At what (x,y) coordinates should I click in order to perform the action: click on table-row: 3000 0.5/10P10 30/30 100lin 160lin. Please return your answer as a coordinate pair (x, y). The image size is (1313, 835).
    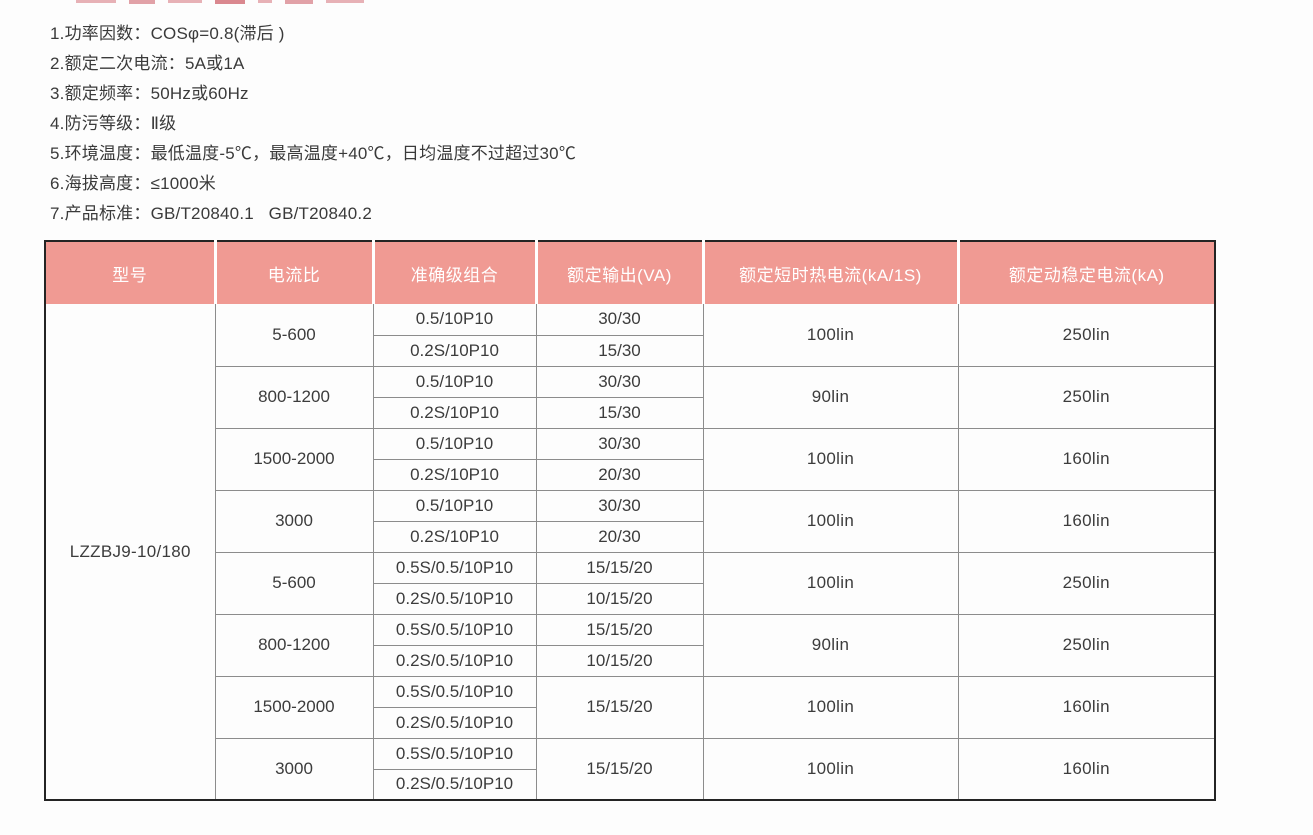
    Looking at the image, I should click on (630, 521).